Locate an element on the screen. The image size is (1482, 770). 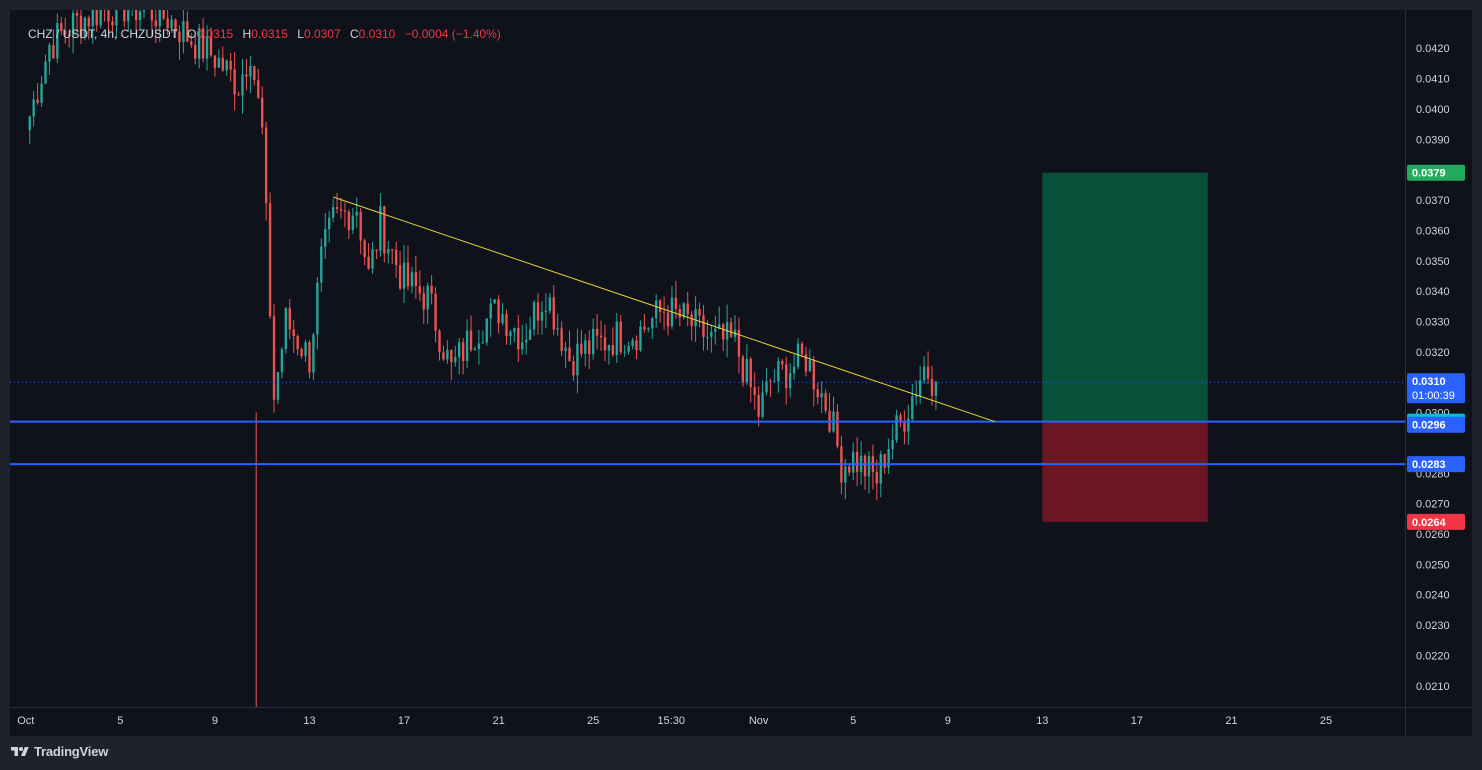
close-value: 0.0310 is located at coordinates (377, 34).